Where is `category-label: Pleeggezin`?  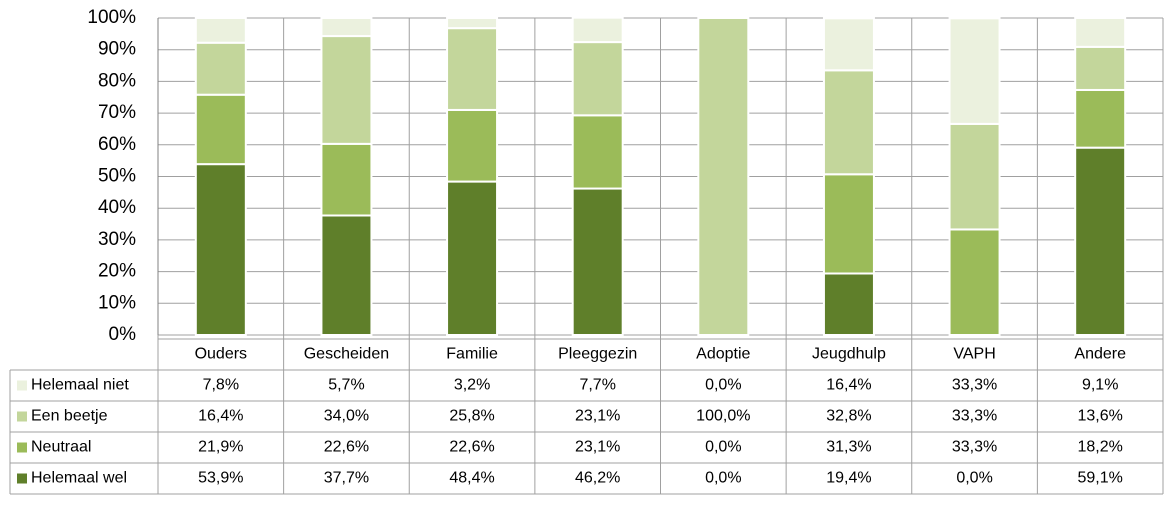
category-label: Pleeggezin is located at coordinates (597, 354).